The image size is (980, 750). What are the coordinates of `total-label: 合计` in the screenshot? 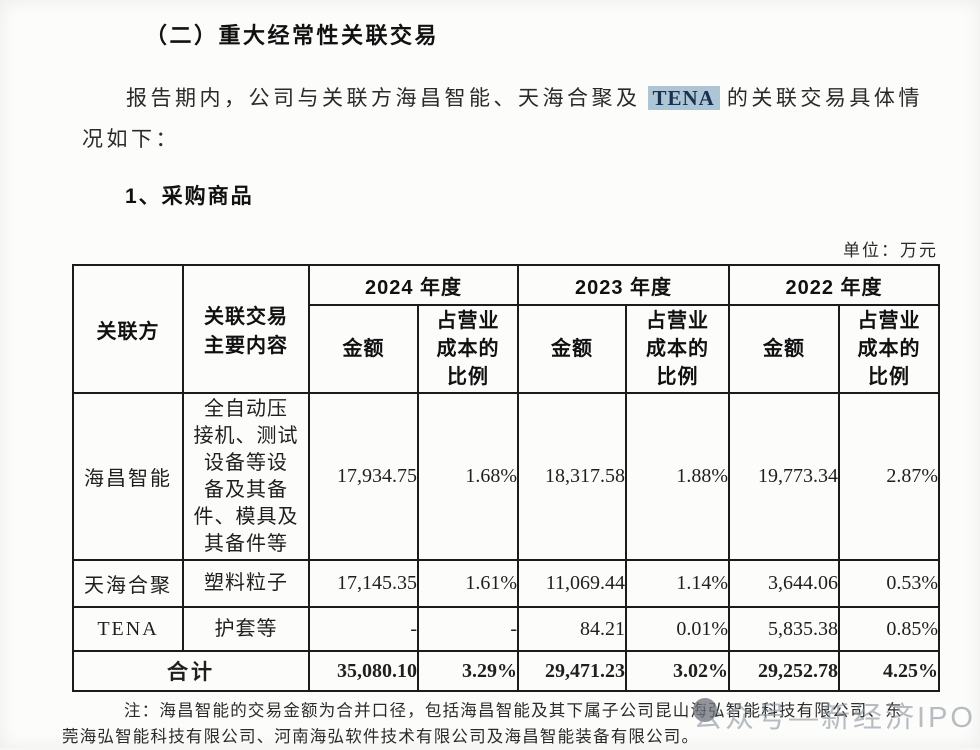 It's located at (191, 671).